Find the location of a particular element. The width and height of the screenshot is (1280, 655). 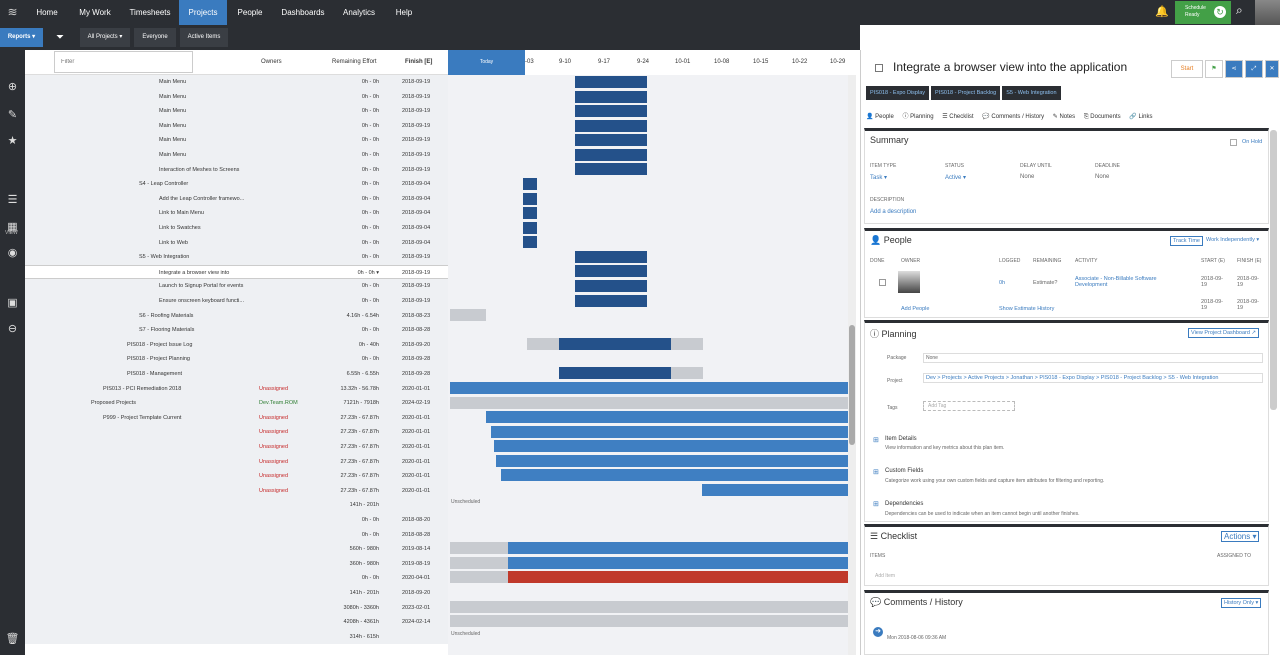

table-row: 141h - 201h 2018-09-20 is located at coordinates (236, 593).